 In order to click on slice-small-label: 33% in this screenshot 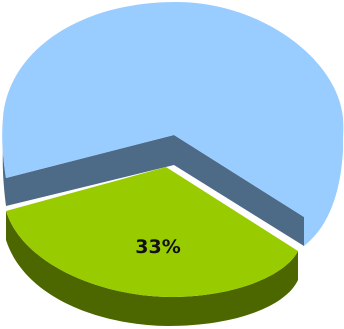, I will do `click(157, 247)`.